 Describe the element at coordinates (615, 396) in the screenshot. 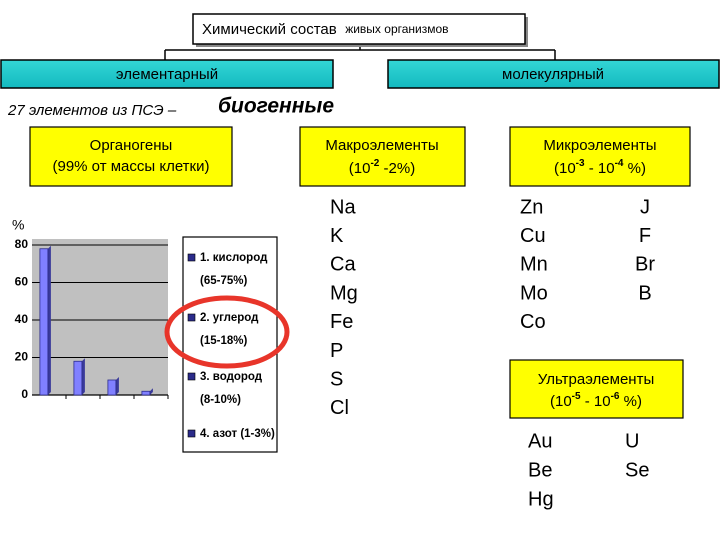

I see `range-exponent: -6` at that location.